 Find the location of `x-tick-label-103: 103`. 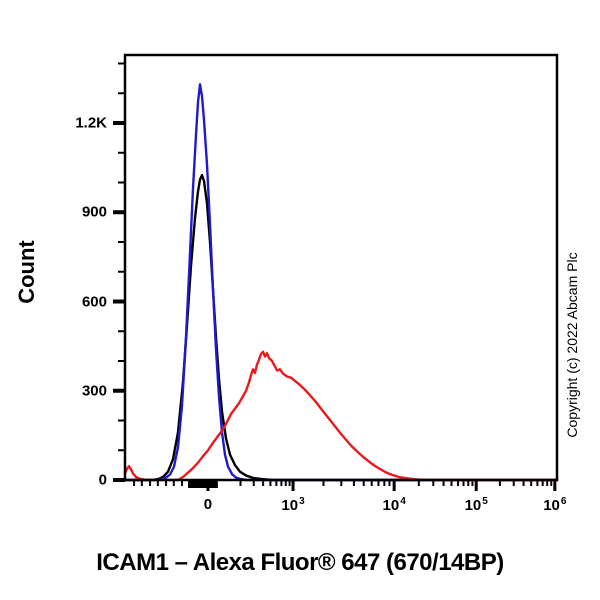

x-tick-label-103: 103 is located at coordinates (293, 505).